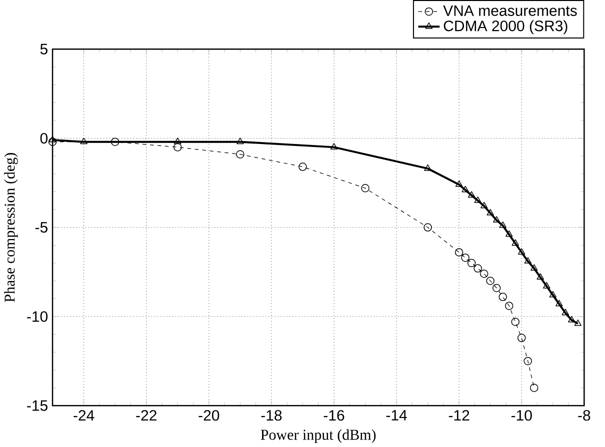 The image size is (605, 447). Describe the element at coordinates (84, 415) in the screenshot. I see `x-tick-label: -24` at that location.